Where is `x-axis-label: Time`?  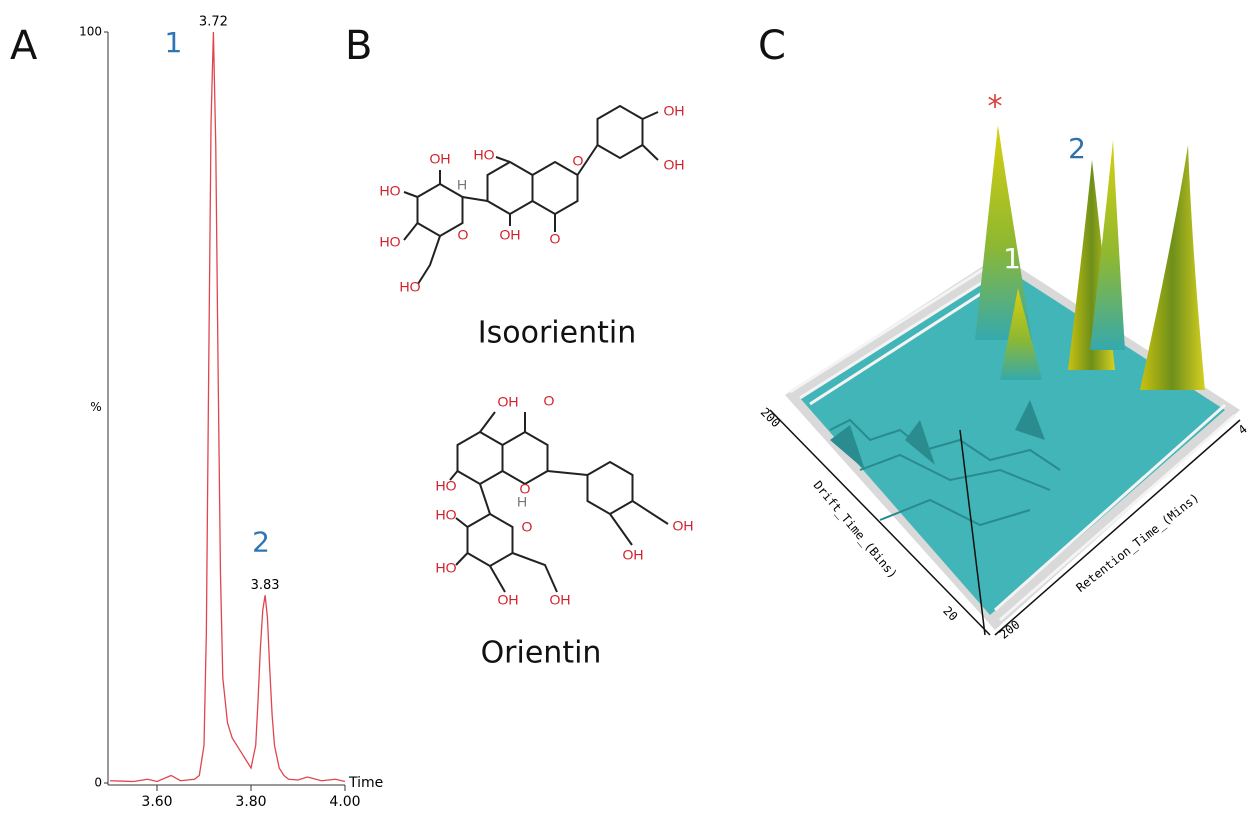 x-axis-label: Time is located at coordinates (365, 783).